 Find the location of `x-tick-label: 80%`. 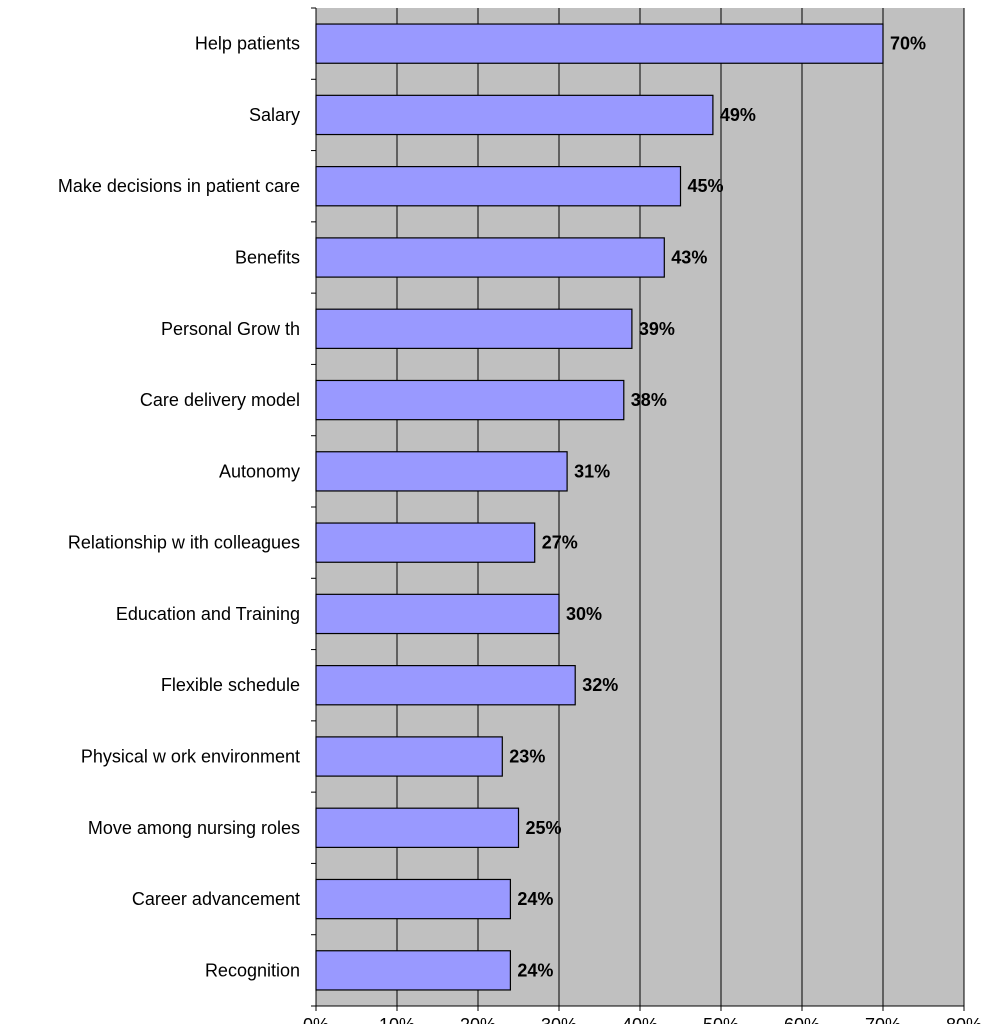

x-tick-label: 80% is located at coordinates (964, 1019).